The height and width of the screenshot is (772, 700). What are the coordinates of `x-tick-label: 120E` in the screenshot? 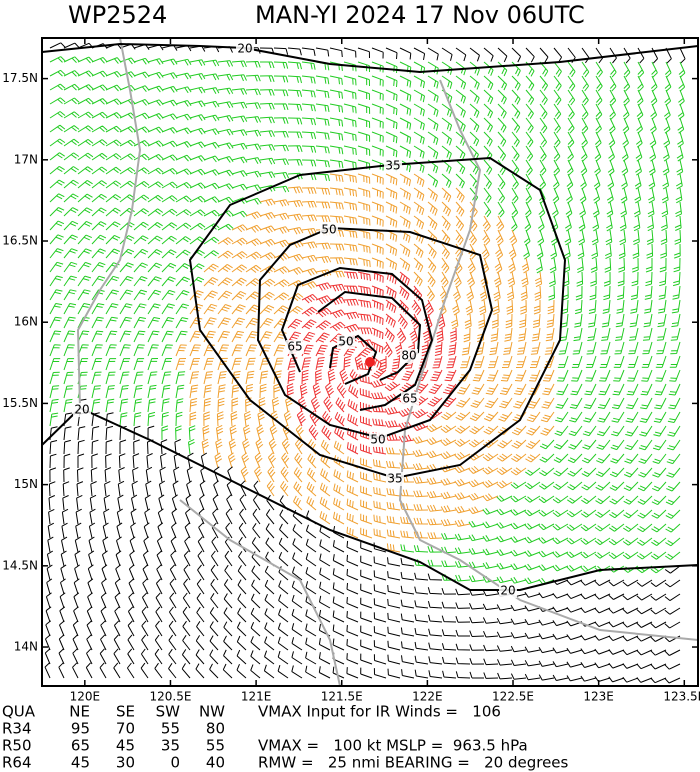 It's located at (85, 697).